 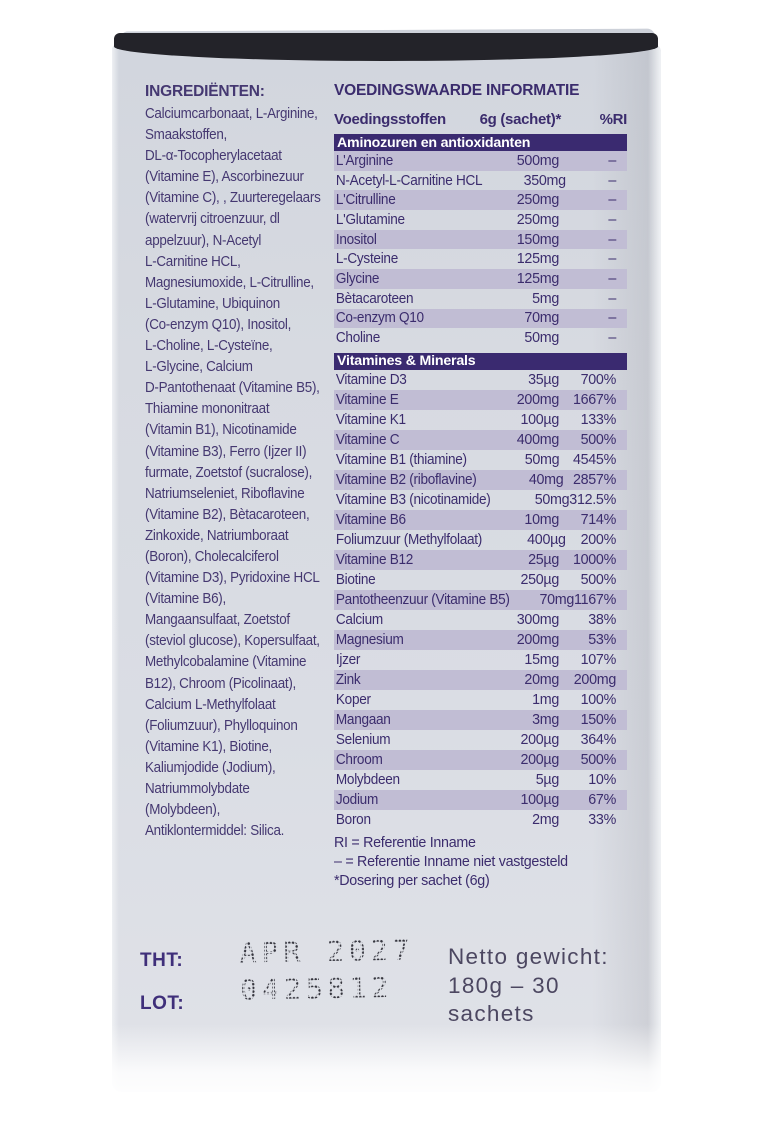 What do you see at coordinates (545, 819) in the screenshot?
I see `nutrient-amount: 2mg` at bounding box center [545, 819].